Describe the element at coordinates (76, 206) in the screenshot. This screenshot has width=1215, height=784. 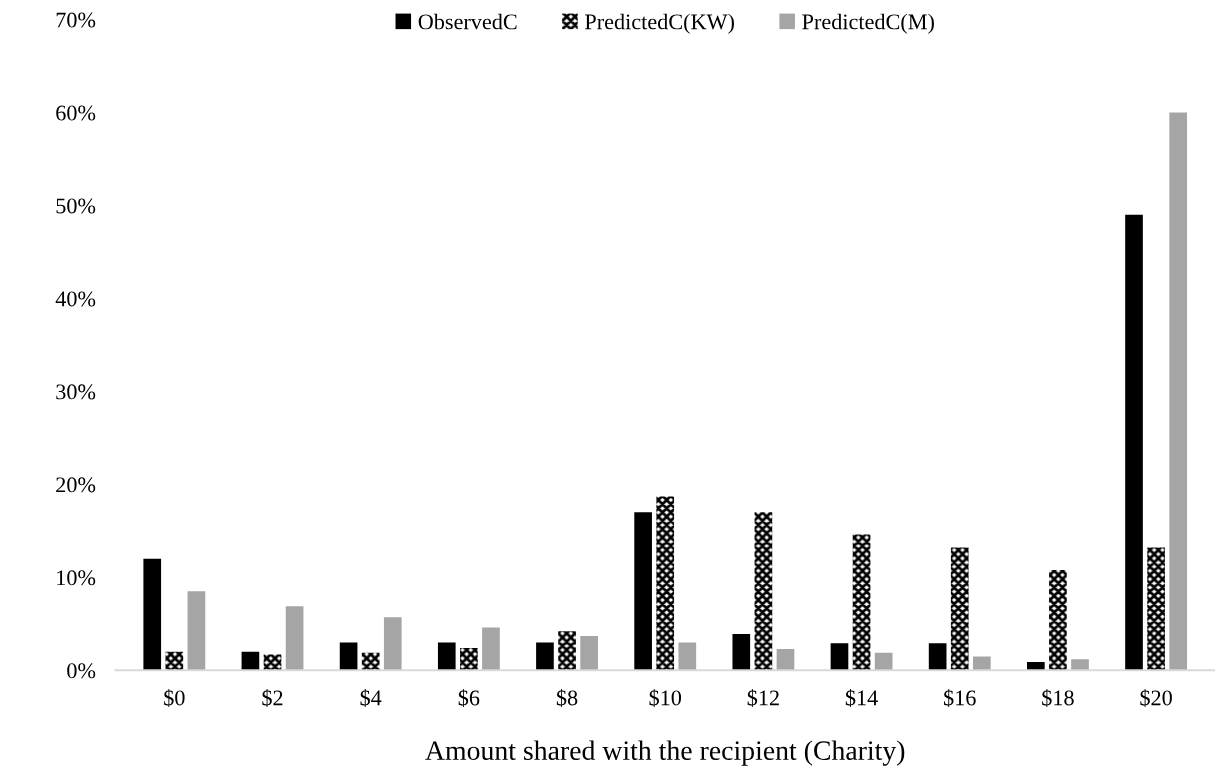
I see `y-tick-label: 50%` at that location.